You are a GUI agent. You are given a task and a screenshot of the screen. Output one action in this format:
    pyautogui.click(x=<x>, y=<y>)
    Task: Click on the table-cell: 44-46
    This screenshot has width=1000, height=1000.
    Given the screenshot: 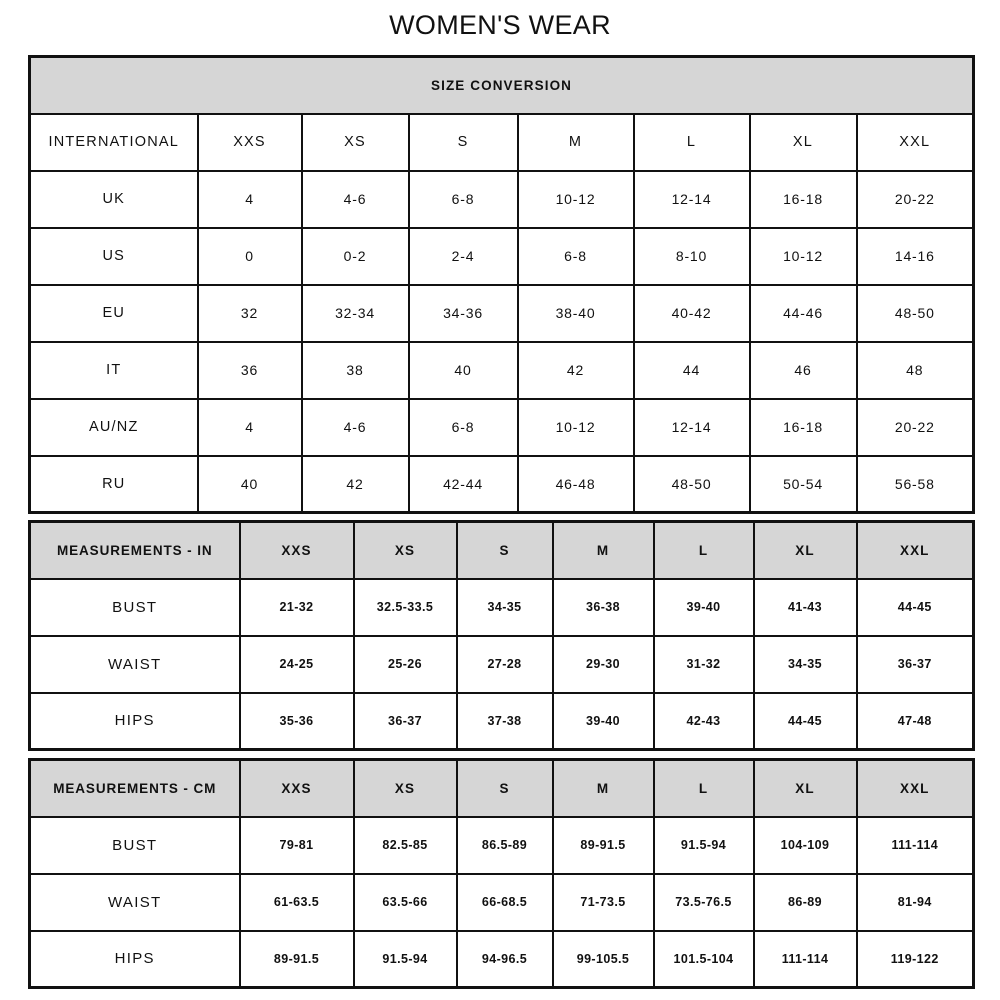 What is the action you would take?
    pyautogui.click(x=803, y=313)
    